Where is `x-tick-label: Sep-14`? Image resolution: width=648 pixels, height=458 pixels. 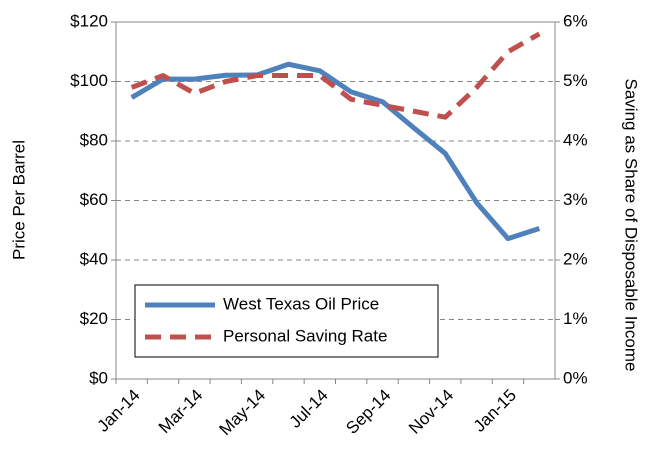
x-tick-label: Sep-14 is located at coordinates (368, 412).